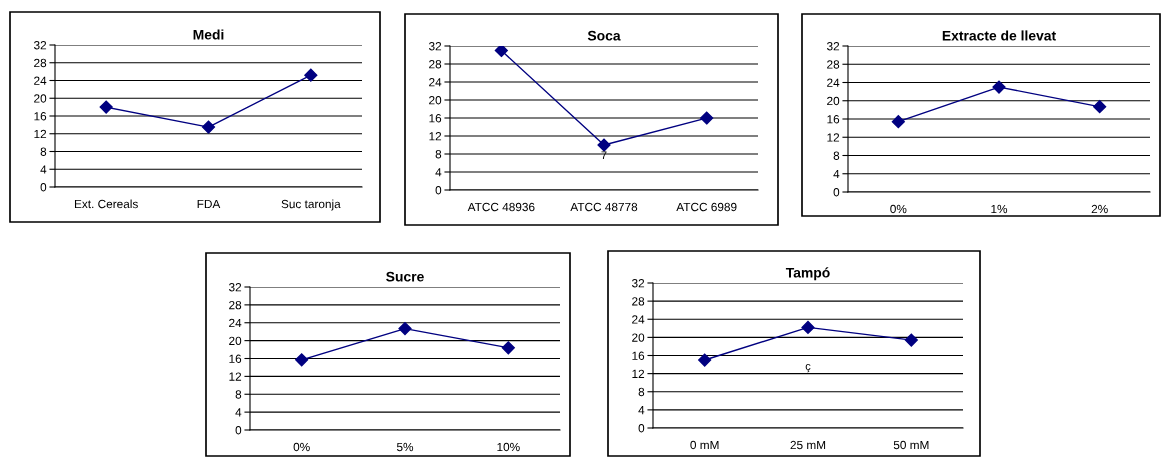 The image size is (1162, 457). What do you see at coordinates (106, 204) in the screenshot?
I see `x-tick-label: Ext. Cereals` at bounding box center [106, 204].